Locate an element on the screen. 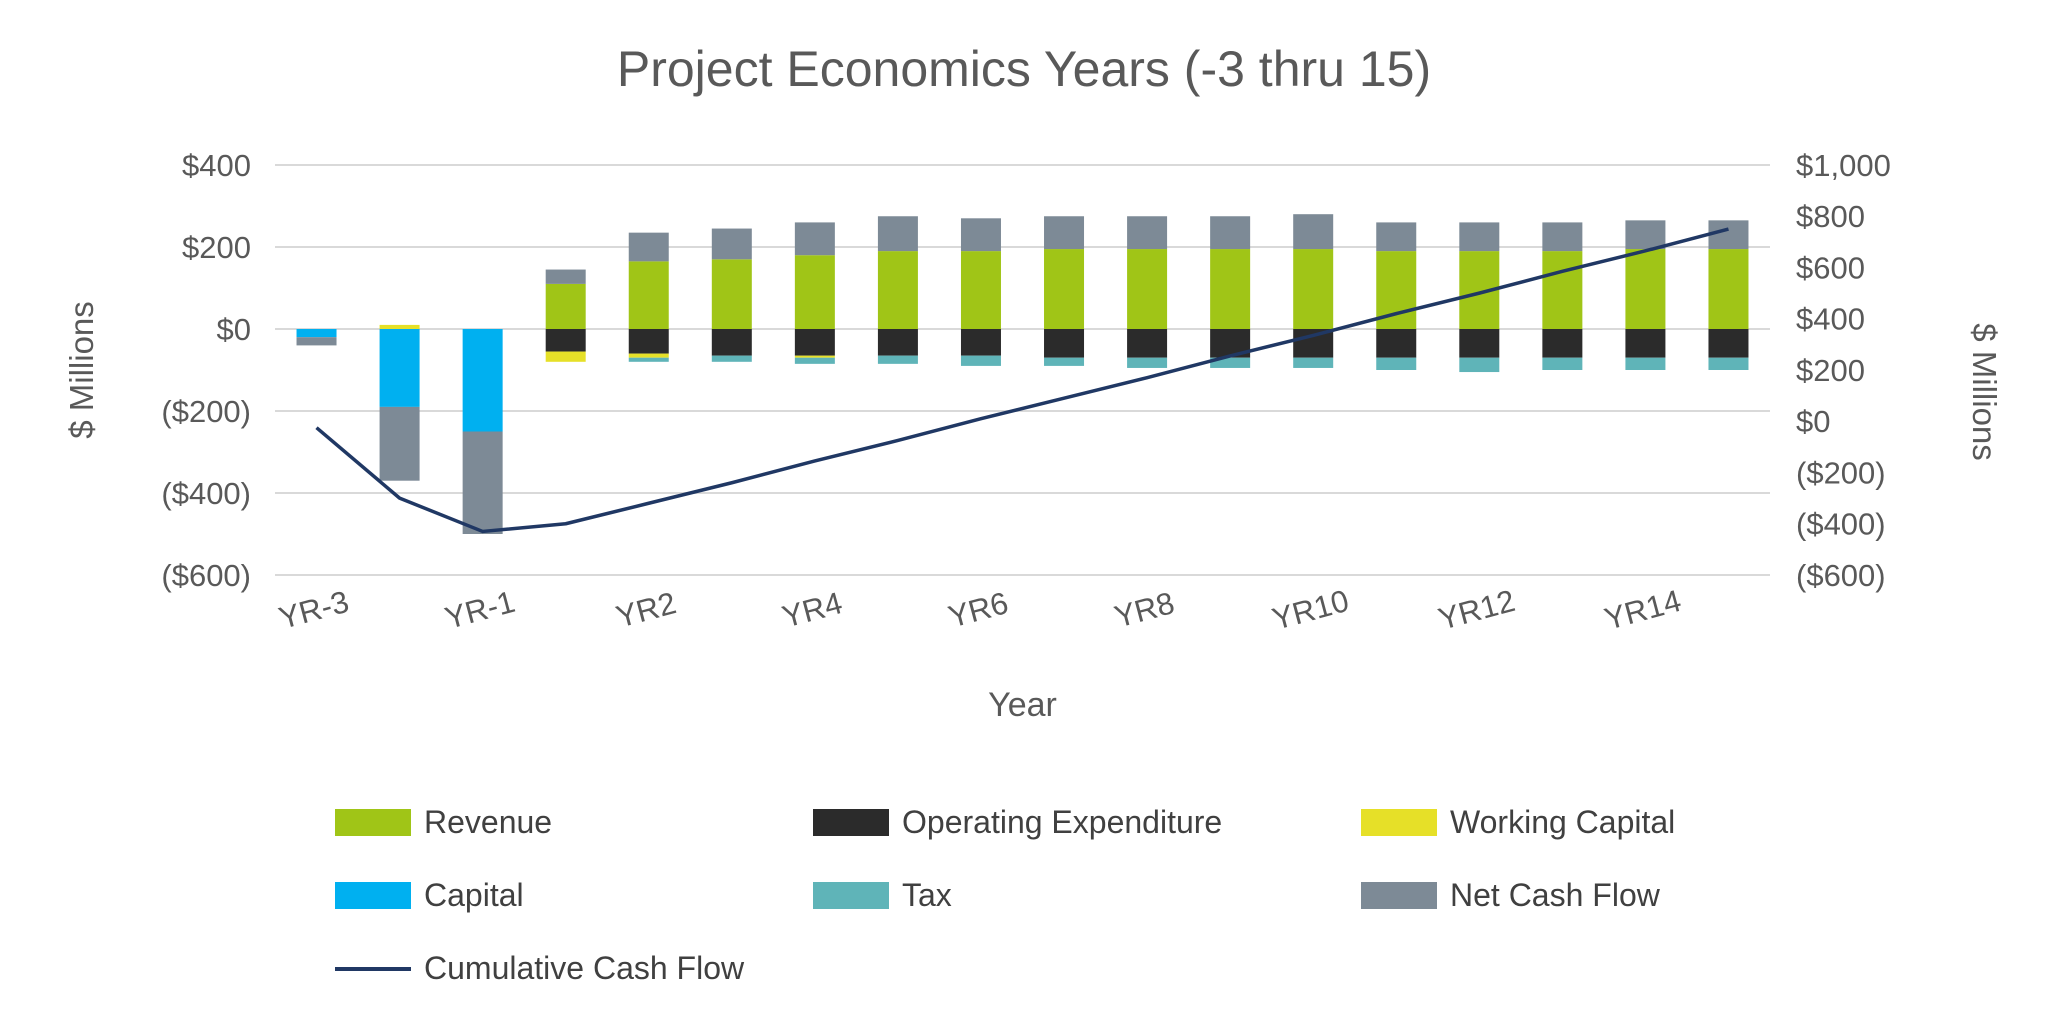 The image size is (2048, 1013). x-axis-tick: YR14 is located at coordinates (1643, 610).